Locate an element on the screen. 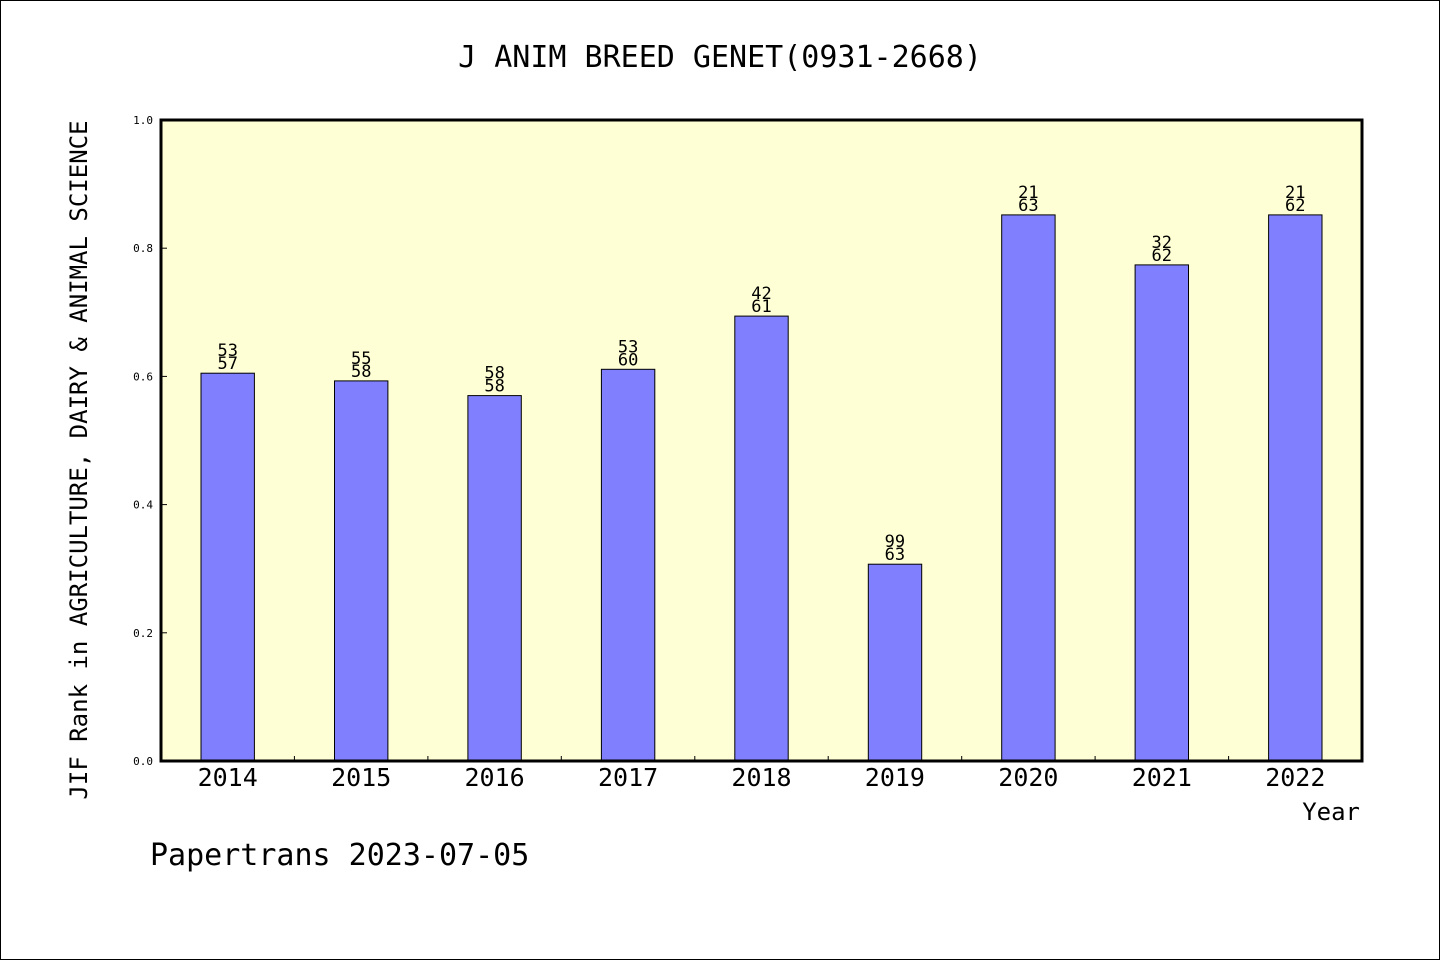  bar-2017 is located at coordinates (628, 565).